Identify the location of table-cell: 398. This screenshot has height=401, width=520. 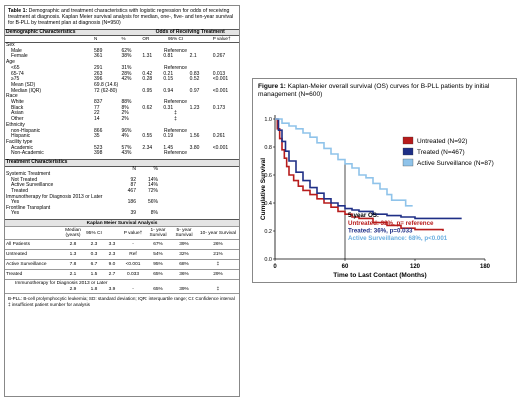
(98, 153).